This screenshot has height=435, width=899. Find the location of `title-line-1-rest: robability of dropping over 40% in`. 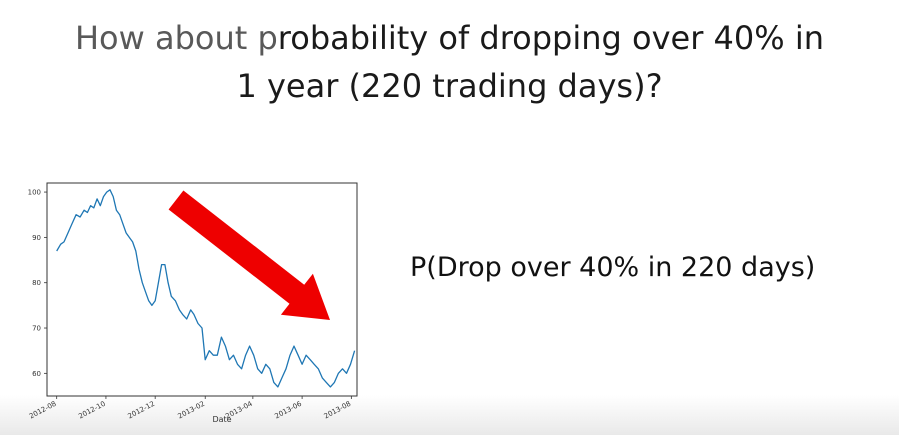

title-line-1-rest: robability of dropping over 40% in is located at coordinates (551, 38).